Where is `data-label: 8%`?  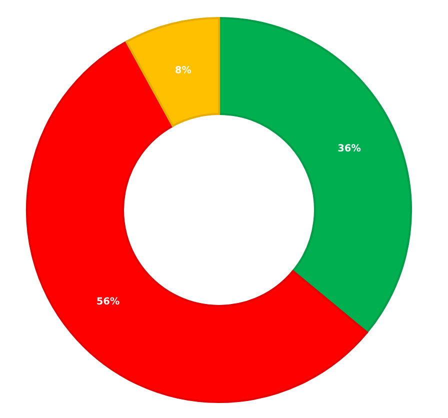
data-label: 8% is located at coordinates (184, 70).